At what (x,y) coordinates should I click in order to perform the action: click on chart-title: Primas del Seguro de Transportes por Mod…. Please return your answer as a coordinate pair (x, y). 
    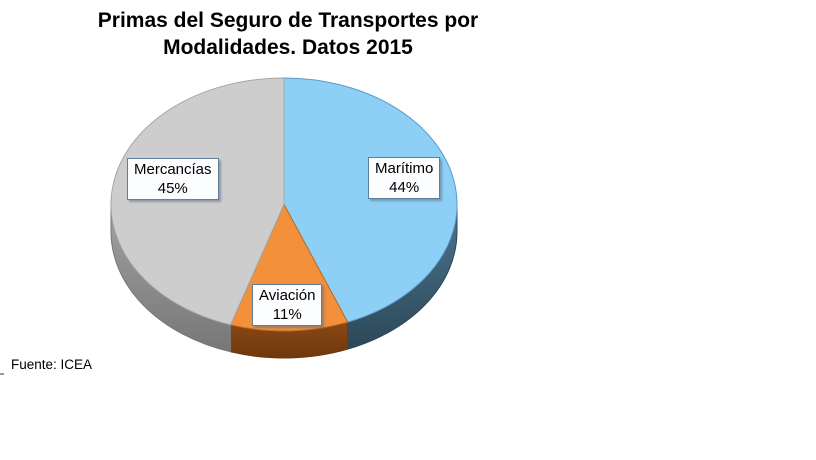
    Looking at the image, I should click on (288, 34).